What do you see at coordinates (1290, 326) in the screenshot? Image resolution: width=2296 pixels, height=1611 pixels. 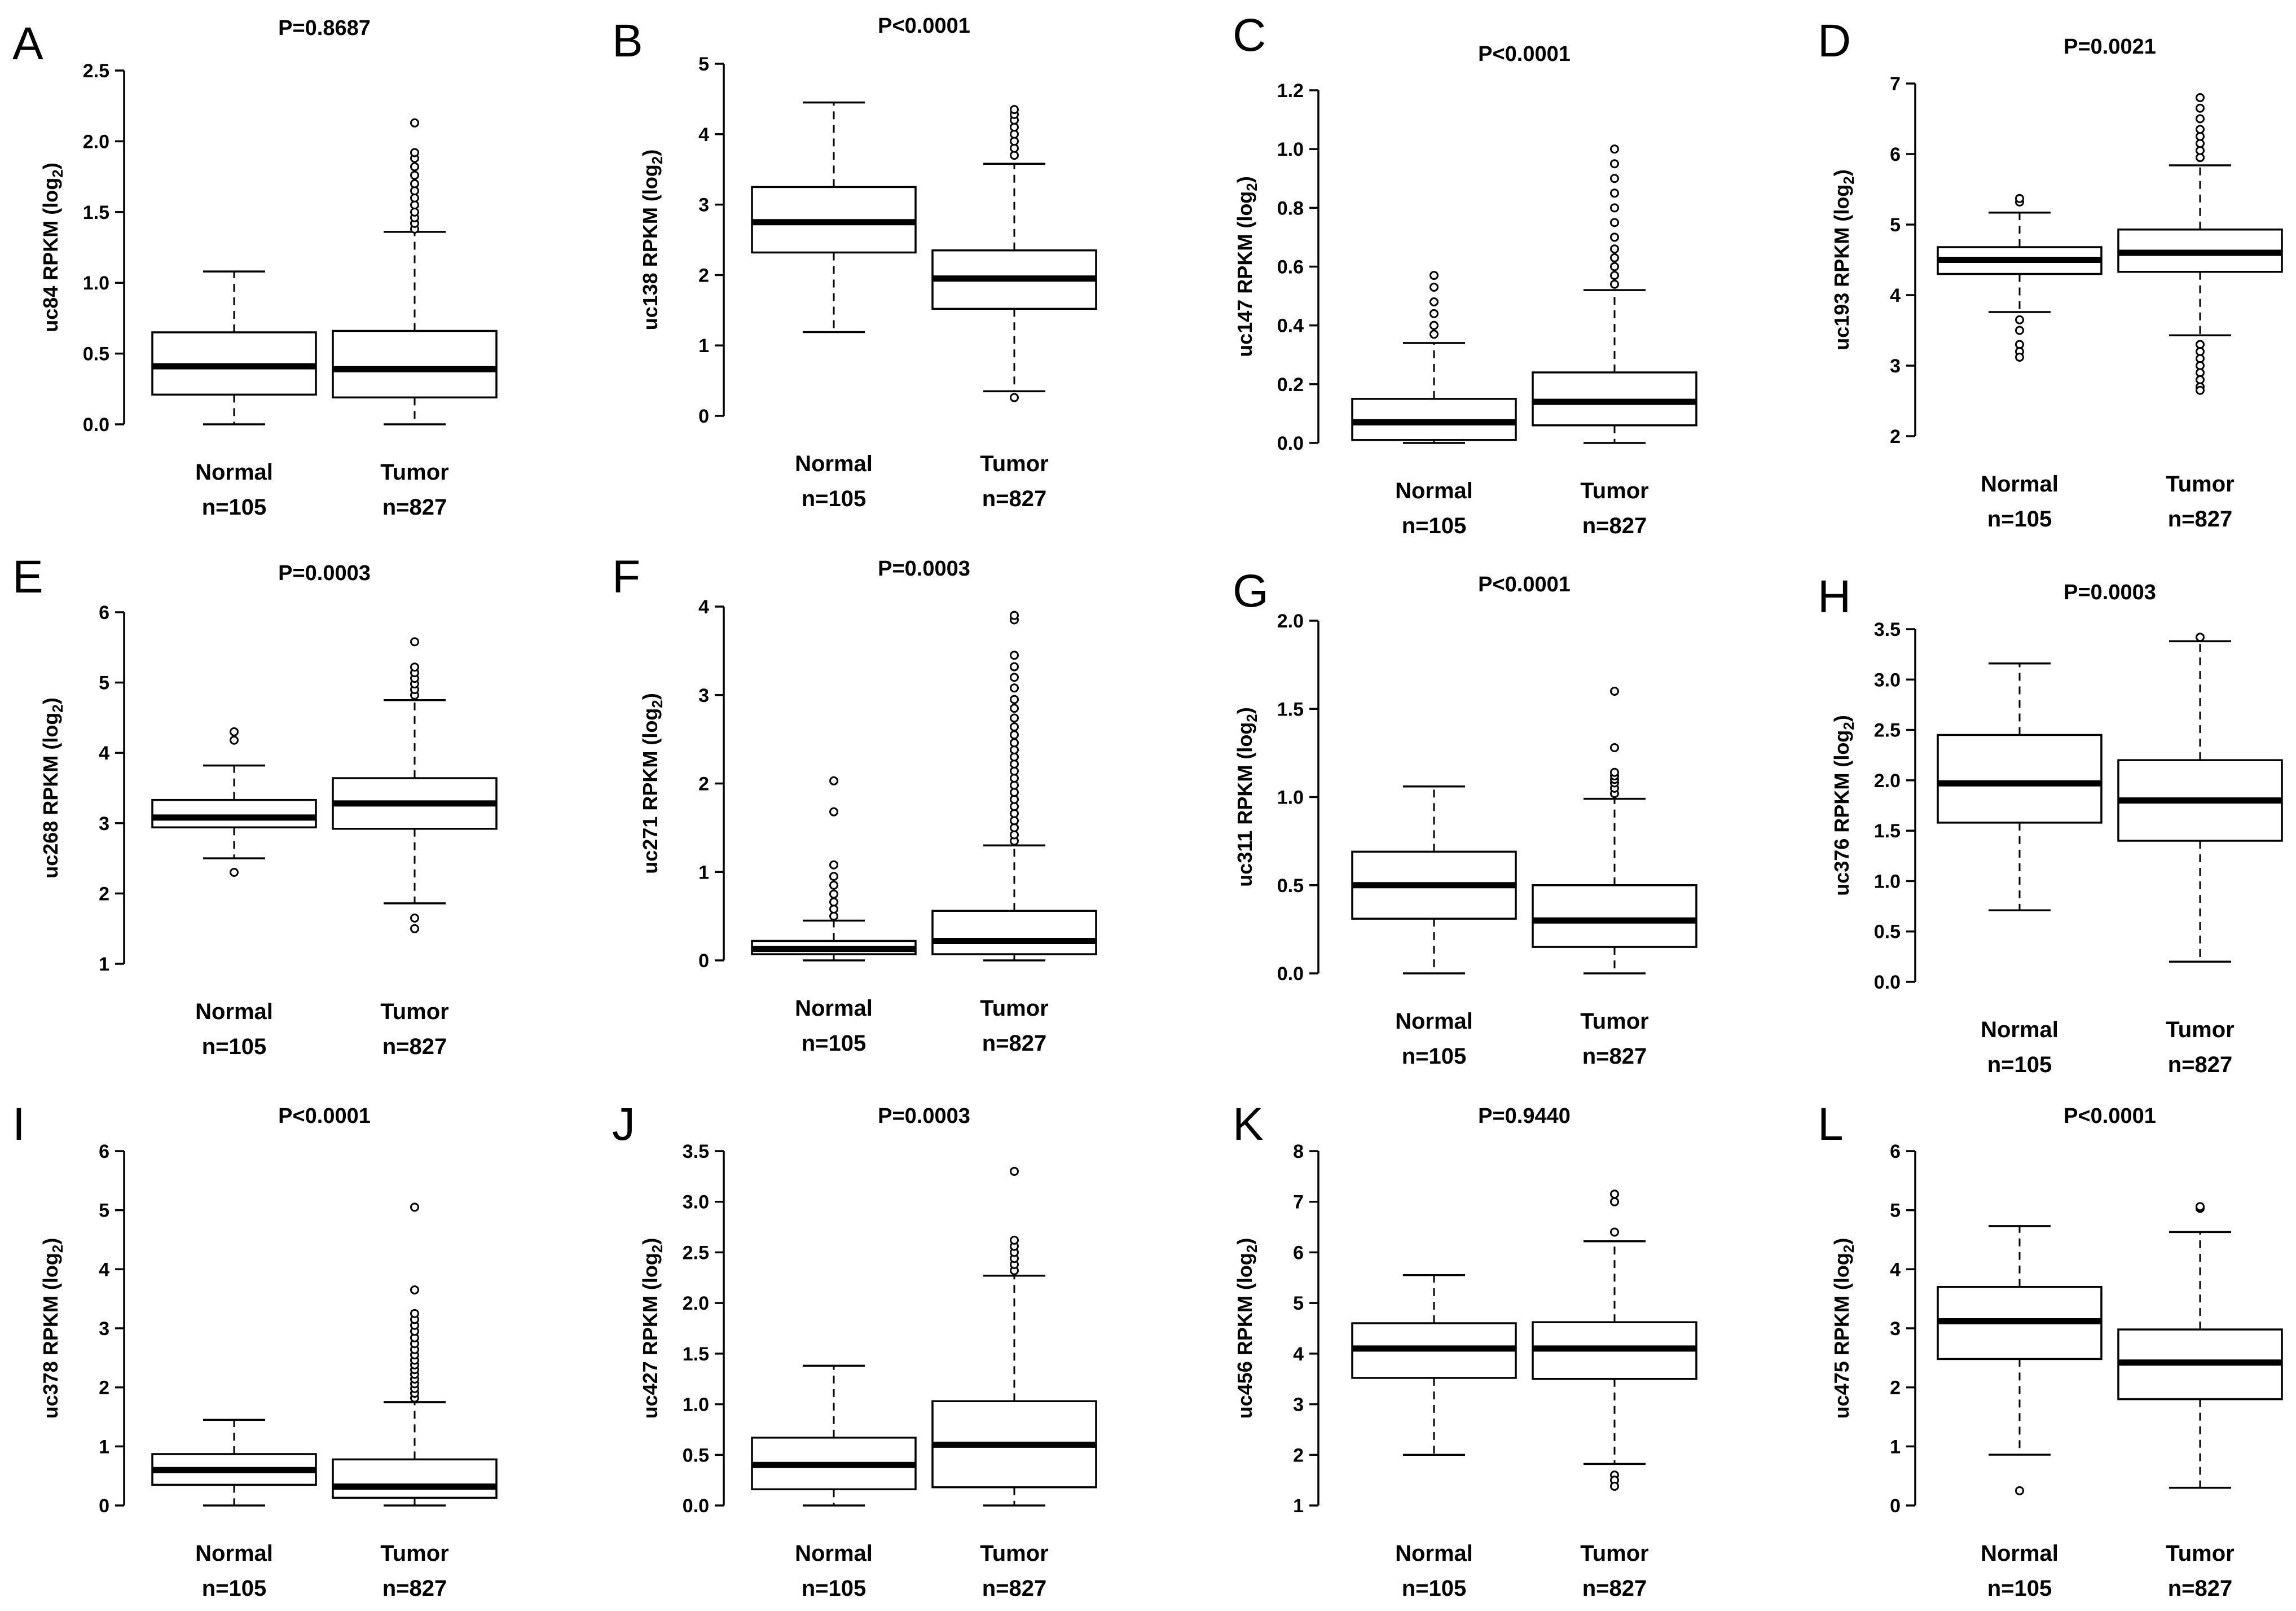 I see `y-tick-label: 0.4` at bounding box center [1290, 326].